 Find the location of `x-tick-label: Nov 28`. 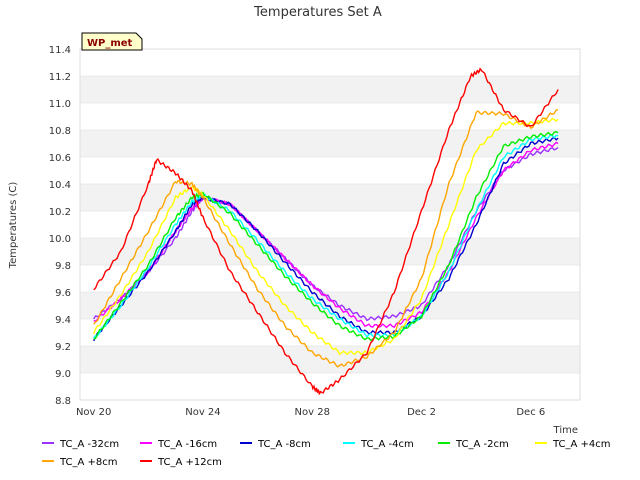

x-tick-label: Nov 28 is located at coordinates (312, 412).